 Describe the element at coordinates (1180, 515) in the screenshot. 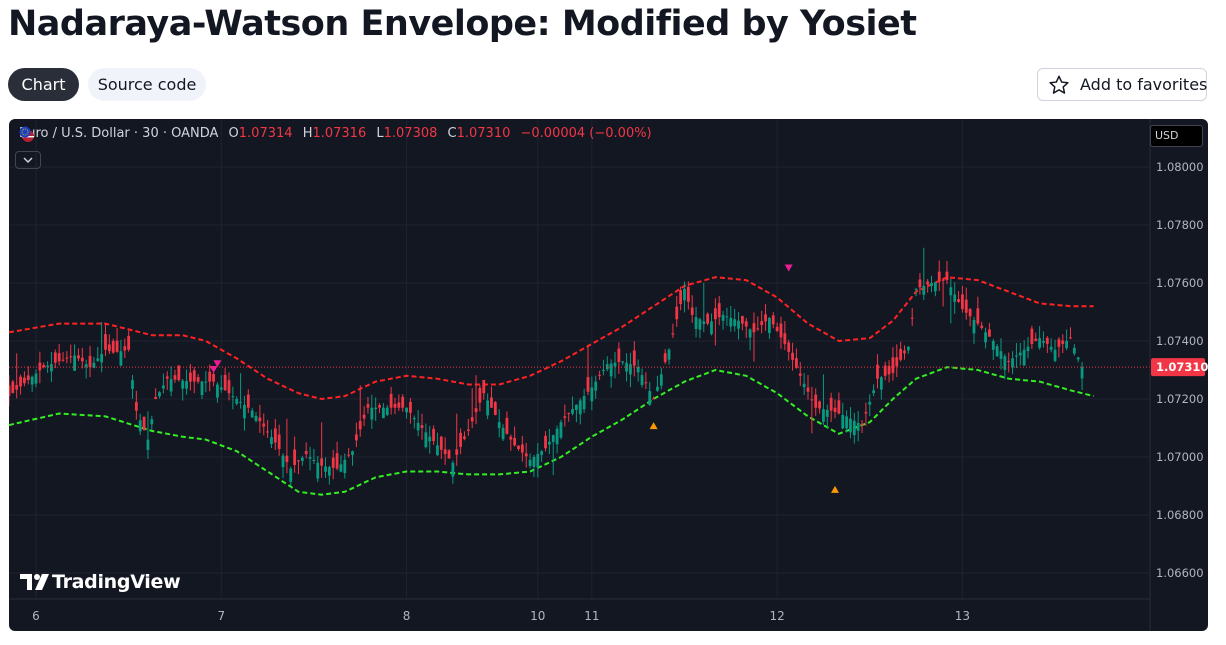

I see `price-tick-label: 1.06800` at that location.